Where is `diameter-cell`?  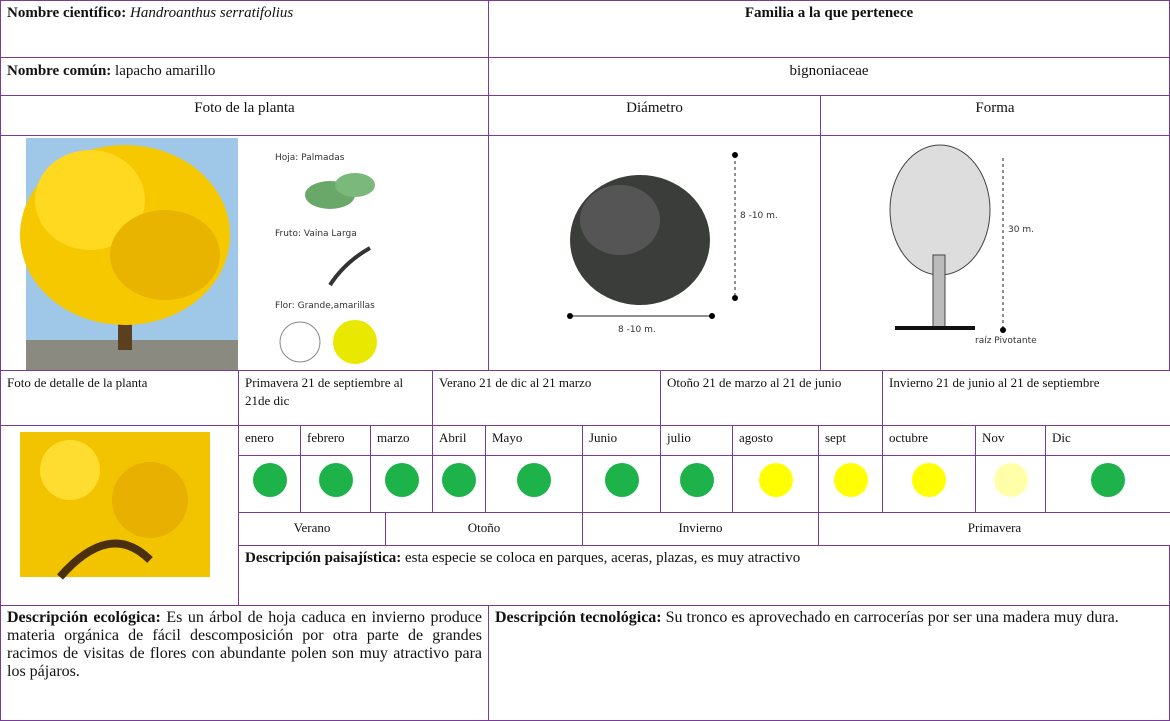
diameter-cell is located at coordinates (654, 253).